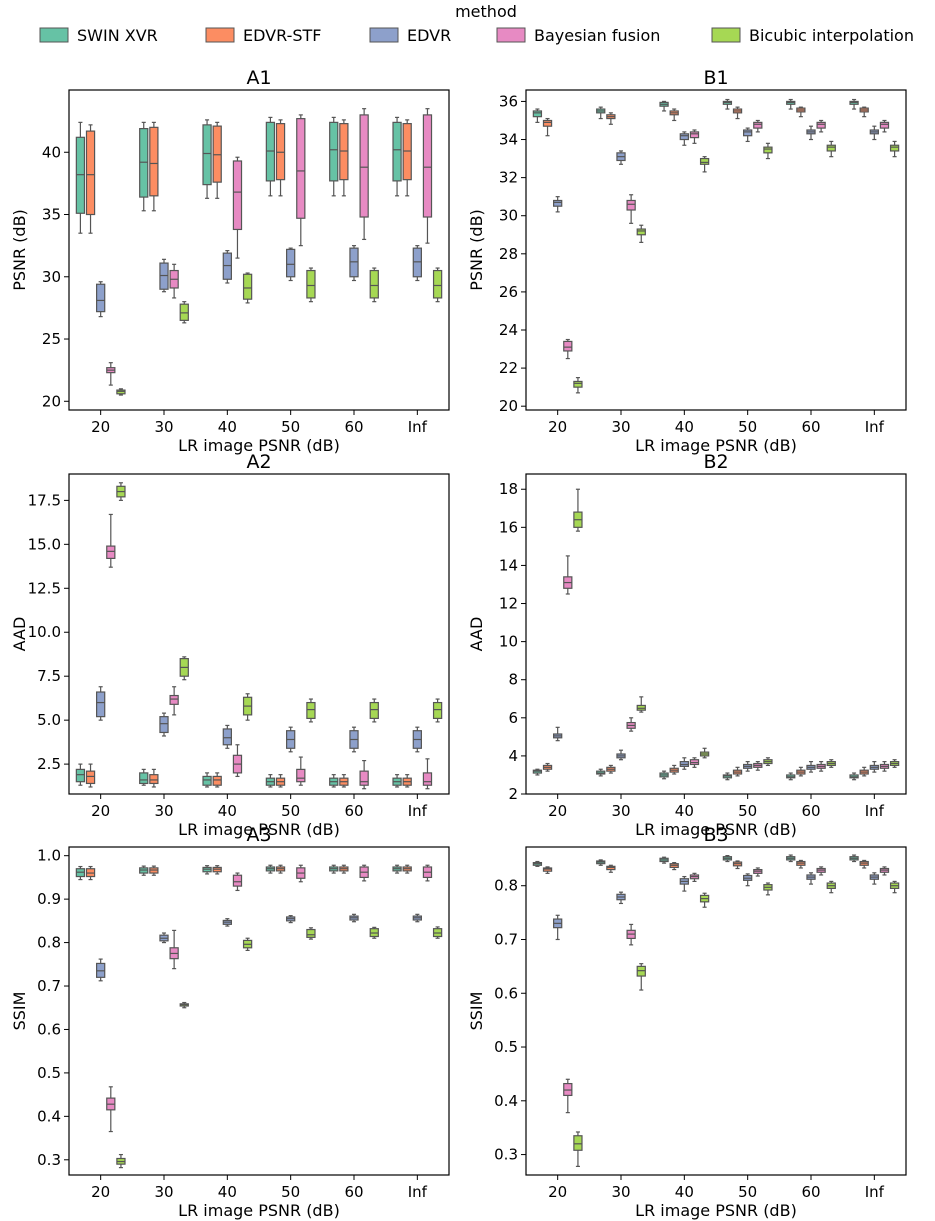 The image size is (935, 1221). I want to click on y-axis-label: SSIM, so click(476, 1011).